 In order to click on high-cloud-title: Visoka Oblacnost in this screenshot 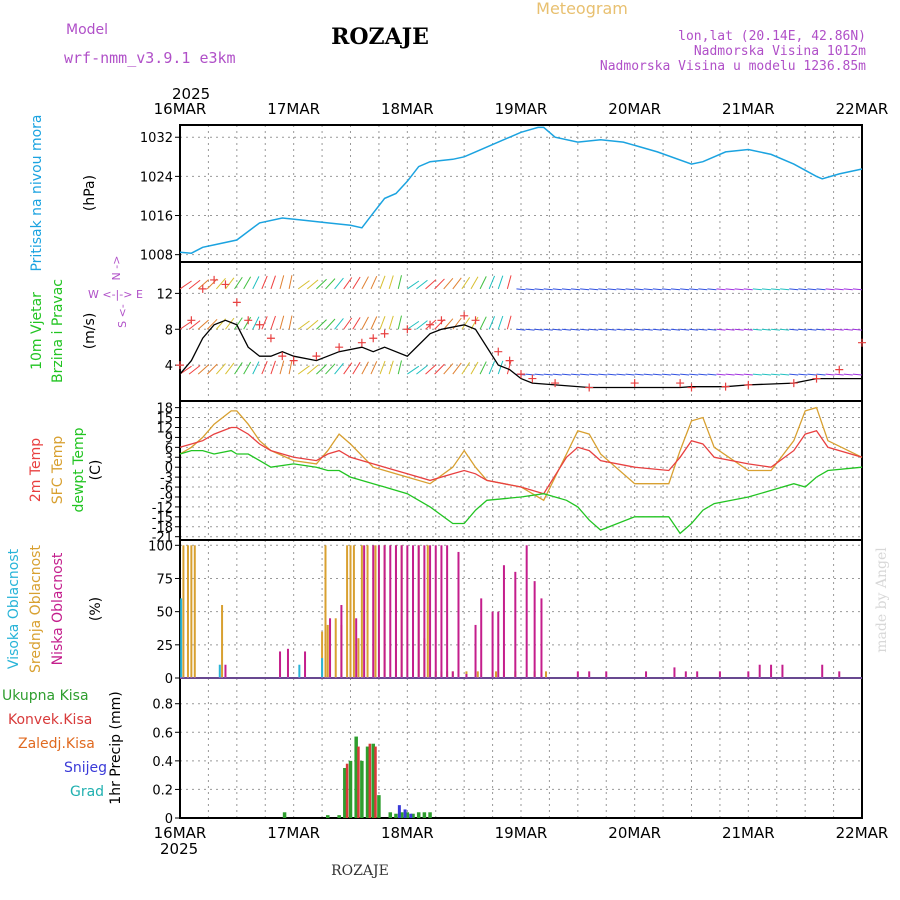, I will do `click(14, 608)`.